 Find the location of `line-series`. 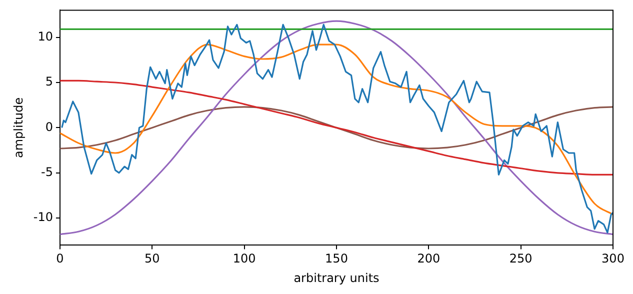

line-series is located at coordinates (336, 128).